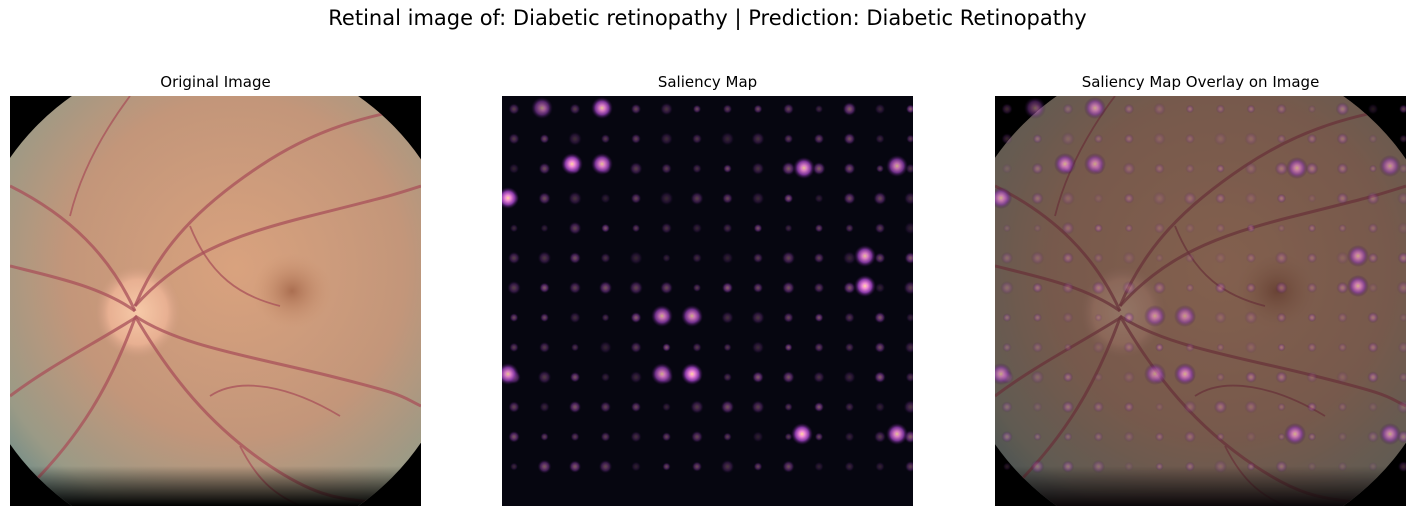  I want to click on panel-title-original: Original Image, so click(215, 82).